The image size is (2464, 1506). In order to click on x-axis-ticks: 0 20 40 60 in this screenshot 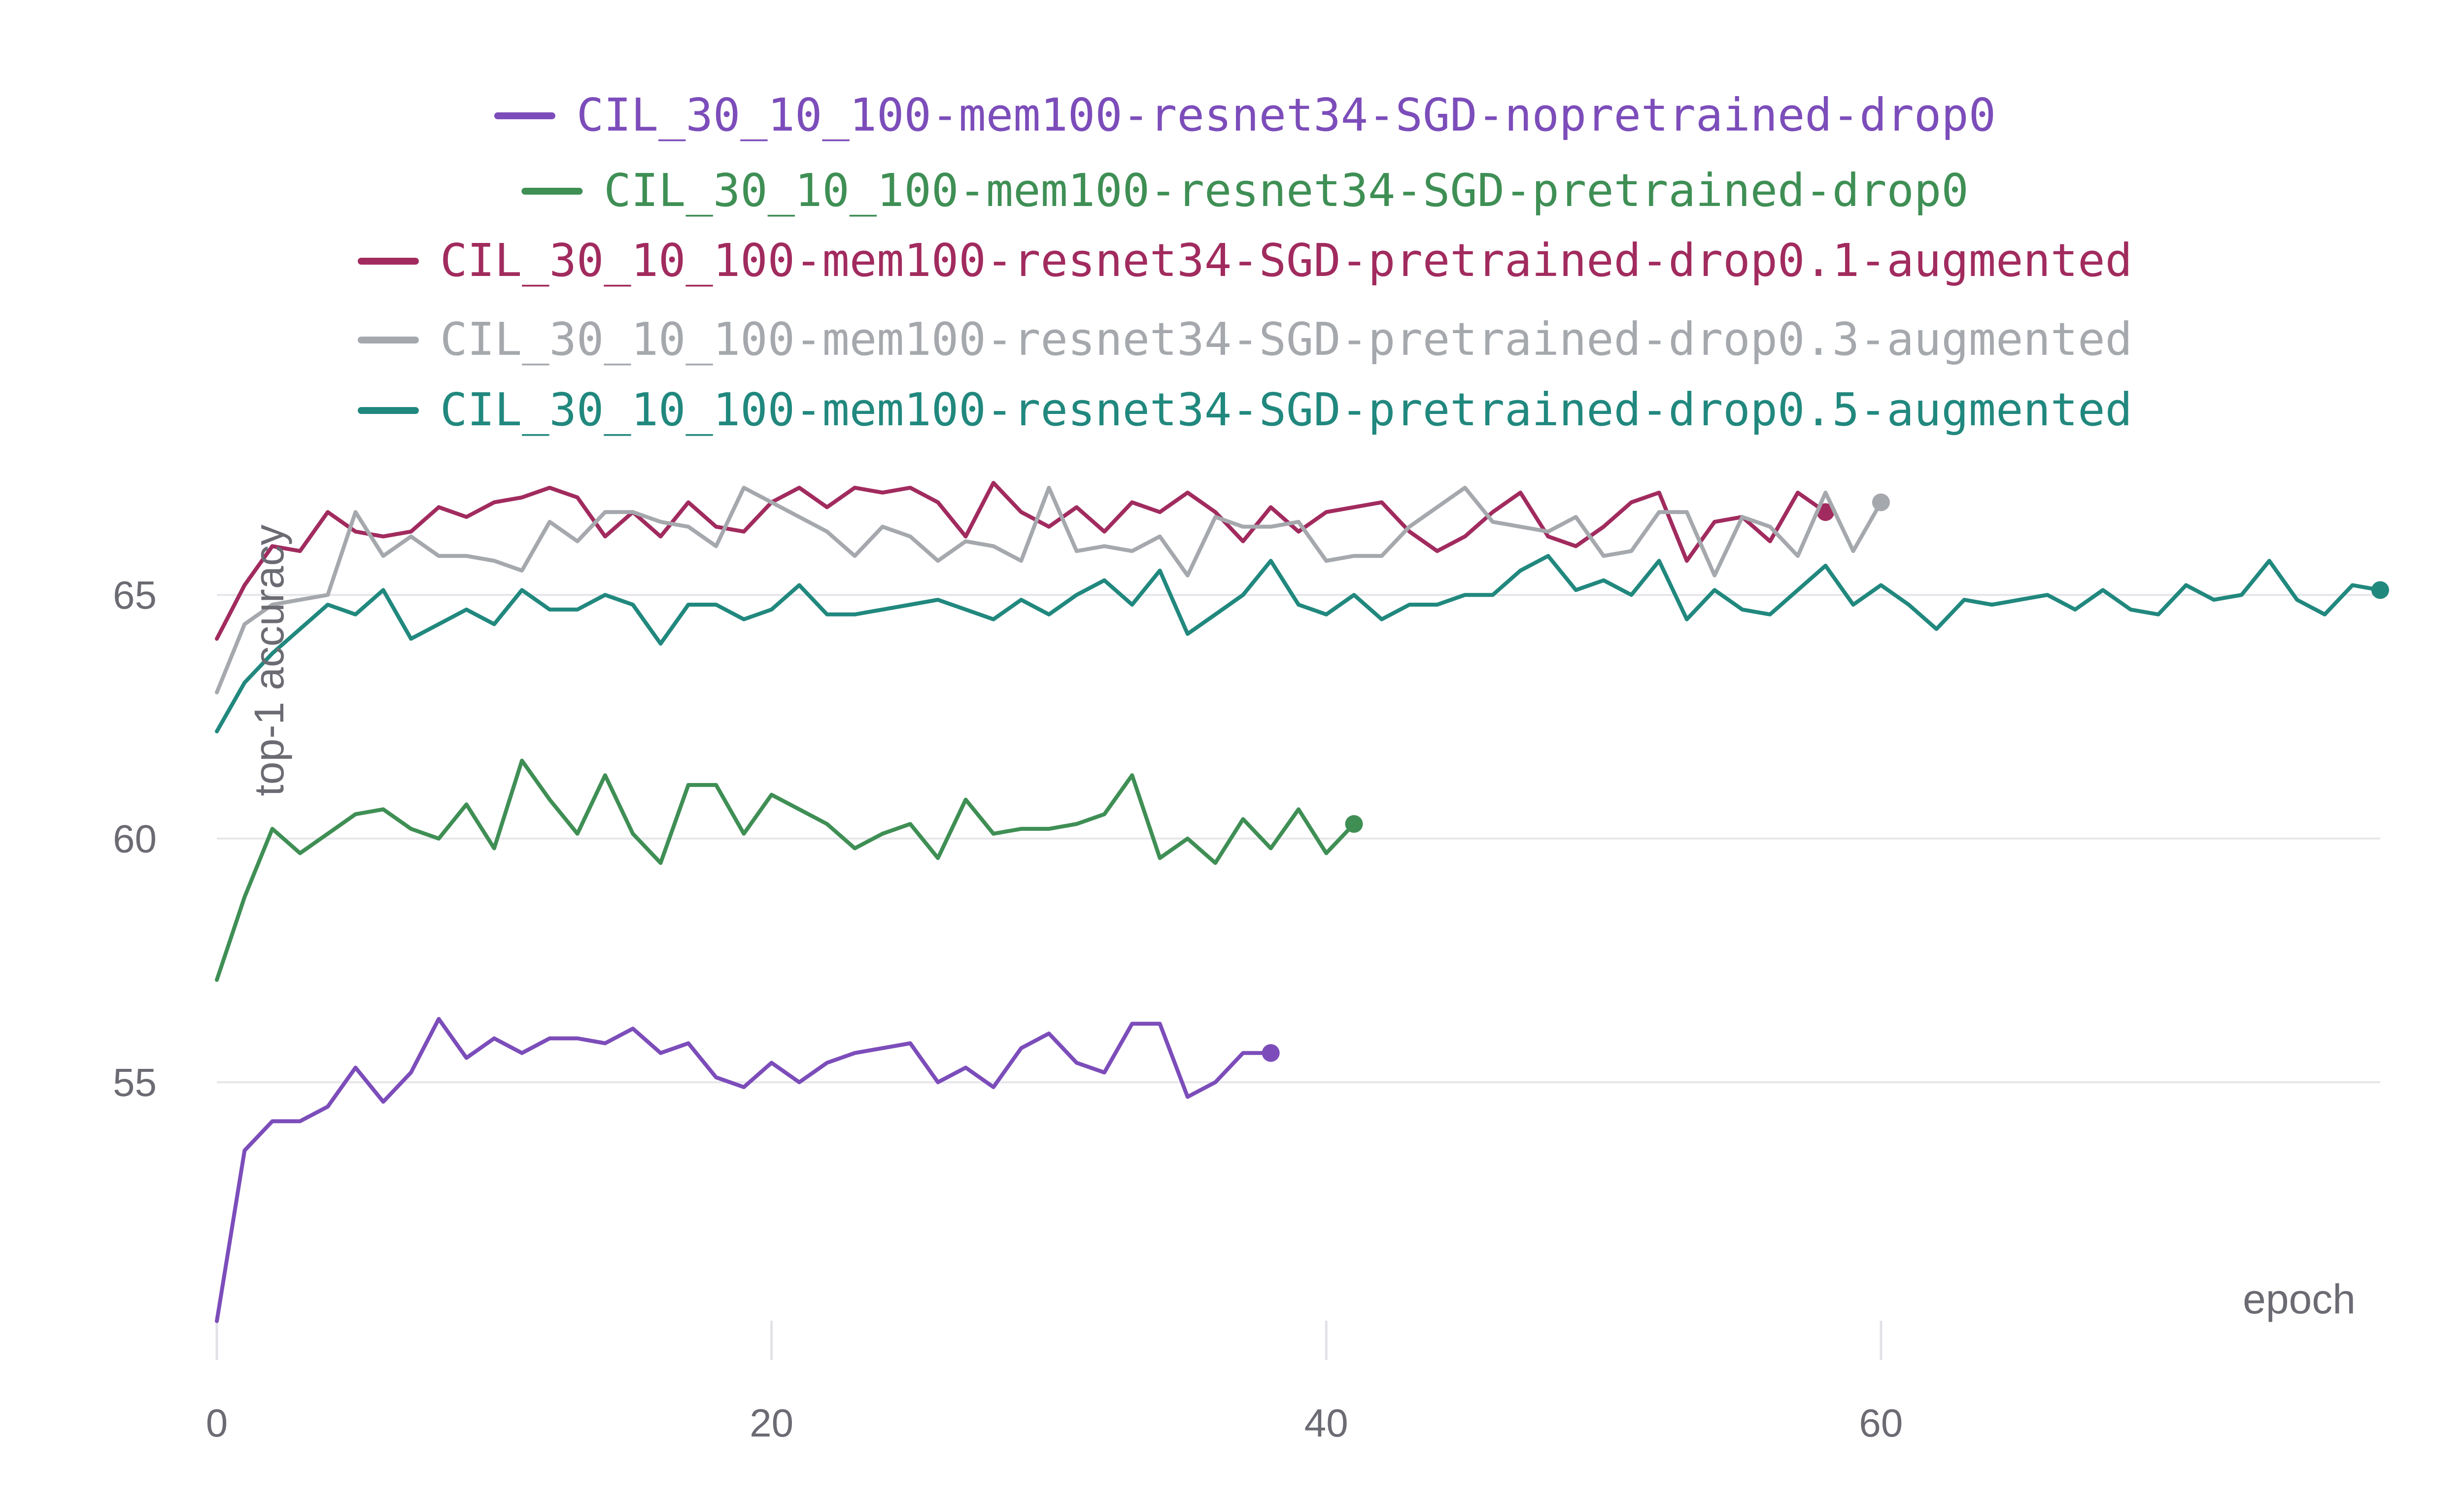, I will do `click(1054, 1383)`.